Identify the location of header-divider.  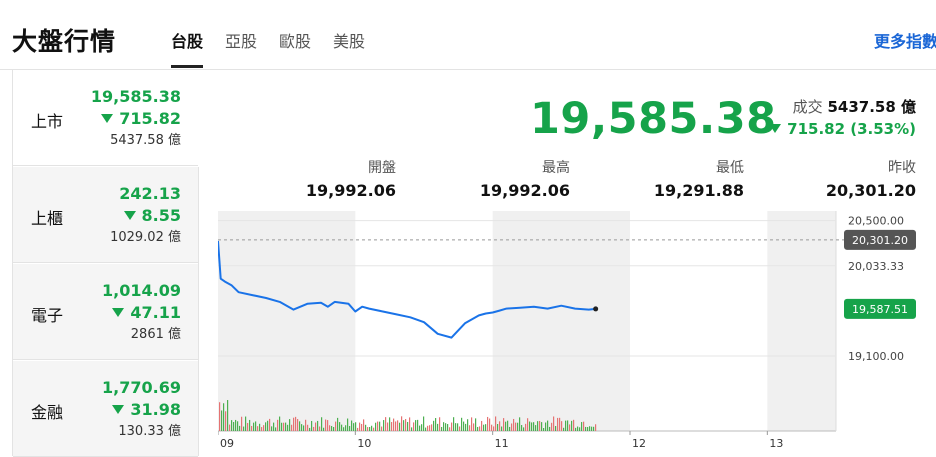
(468, 69).